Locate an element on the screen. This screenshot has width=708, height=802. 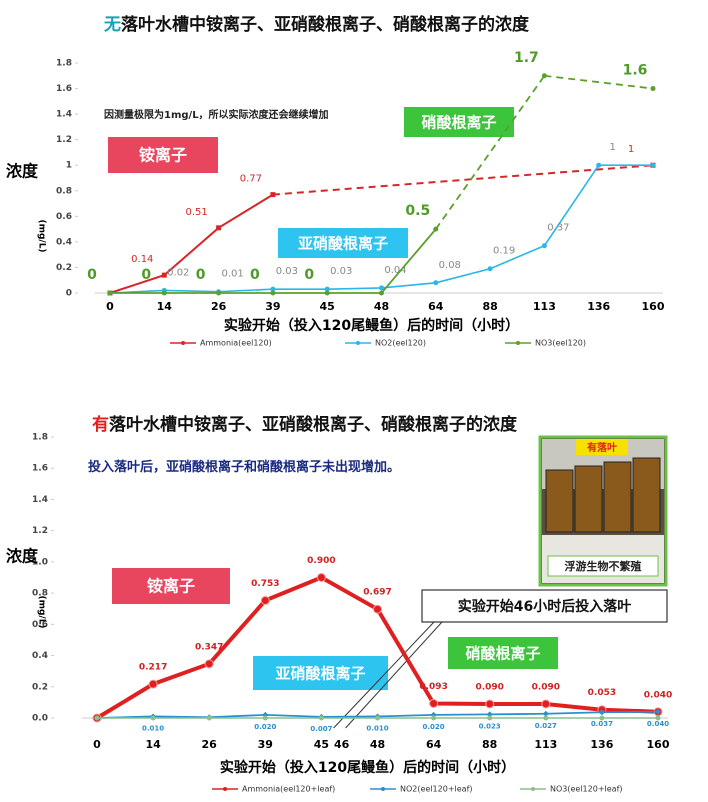
leader is located at coordinates (394, 675).